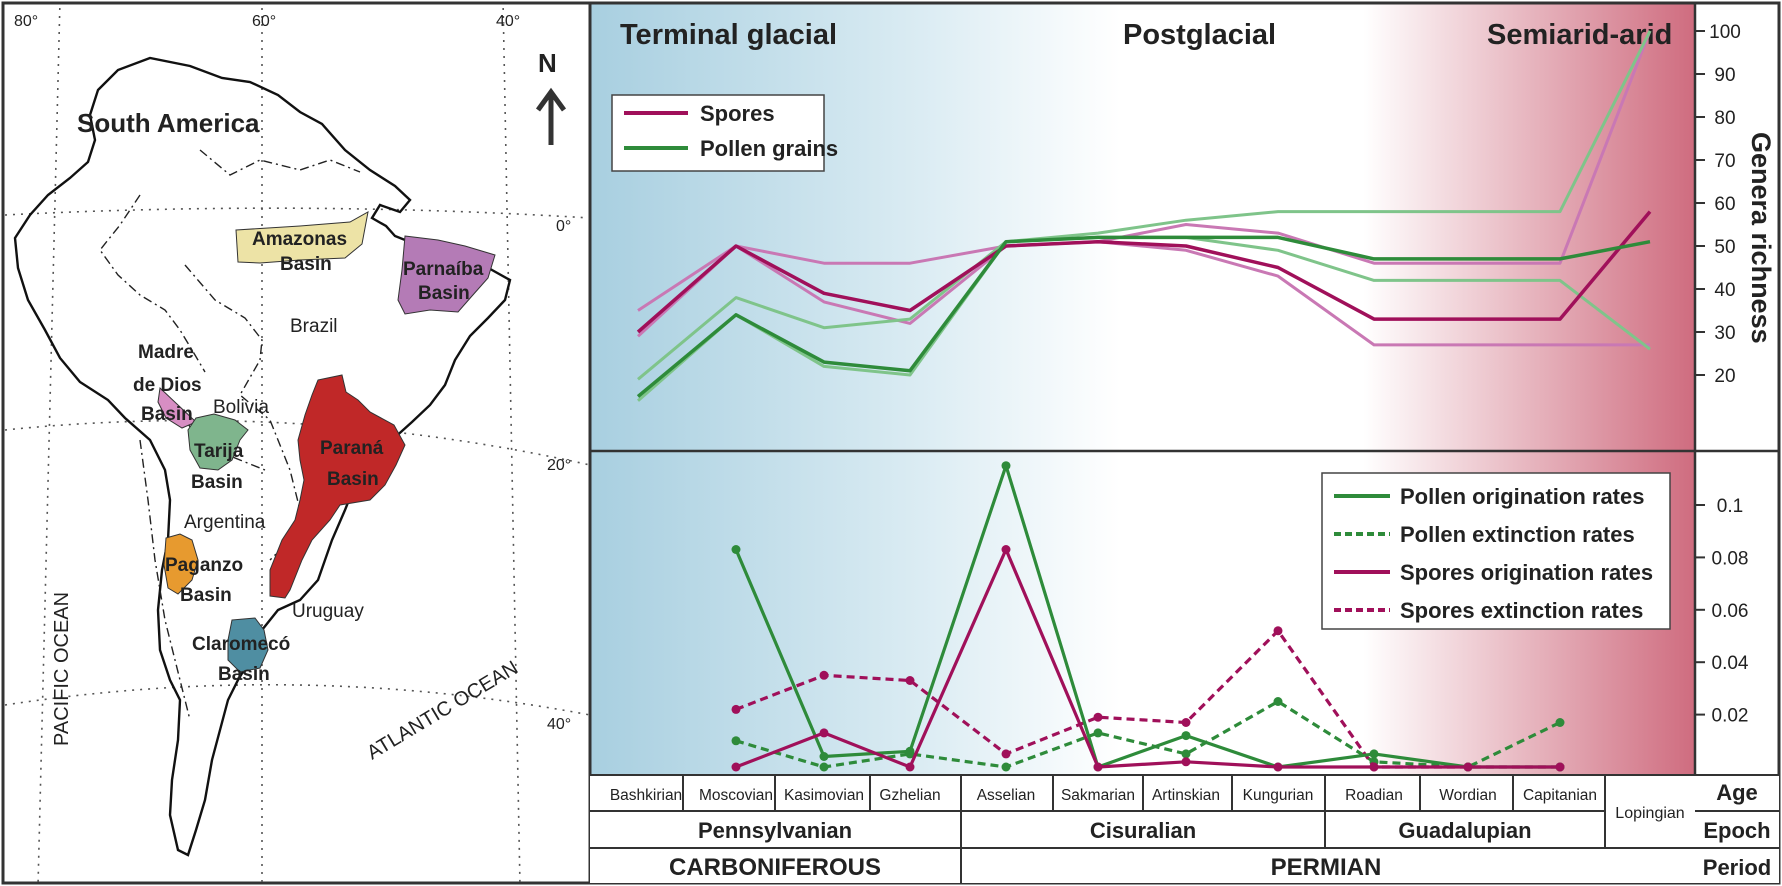 The width and height of the screenshot is (1782, 886). I want to click on top-y-tick-label: 40, so click(1724, 290).